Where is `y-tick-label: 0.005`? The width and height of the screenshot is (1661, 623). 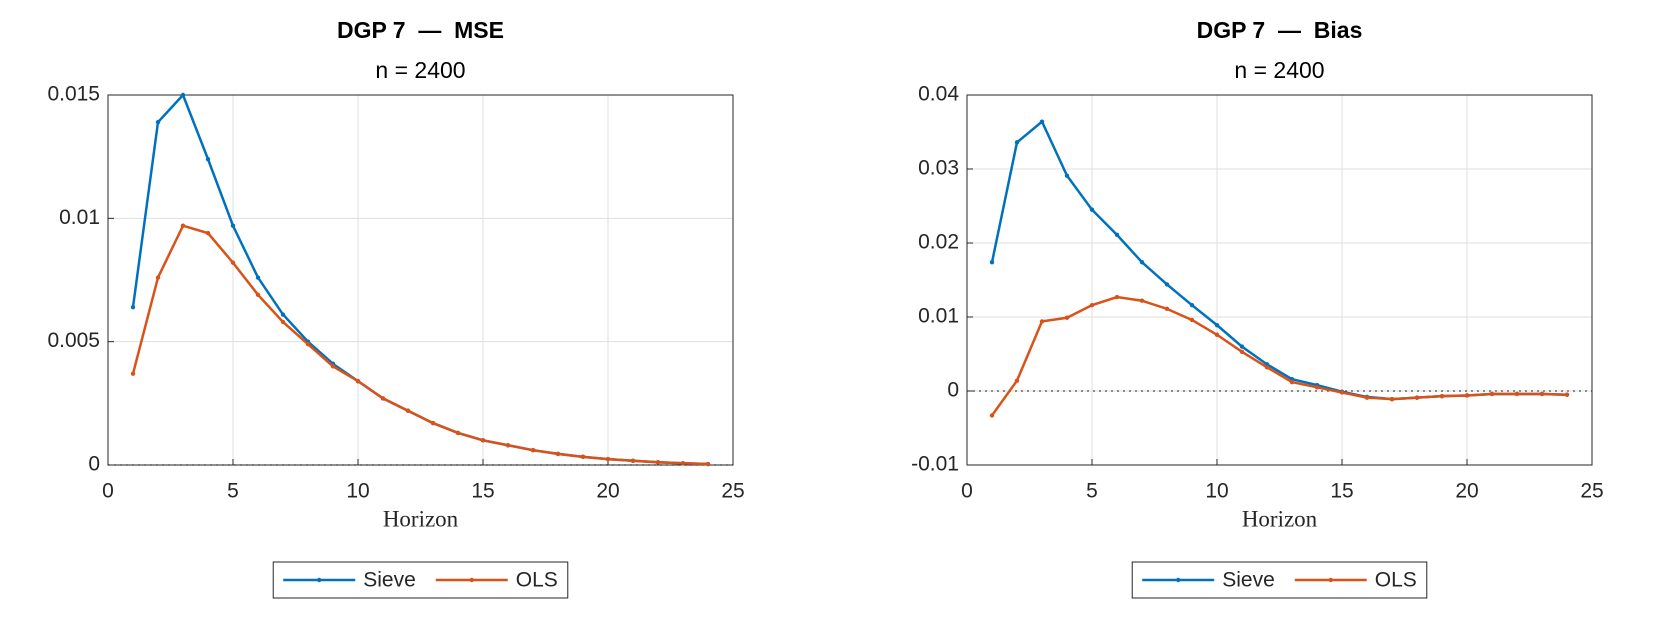
y-tick-label: 0.005 is located at coordinates (73, 340).